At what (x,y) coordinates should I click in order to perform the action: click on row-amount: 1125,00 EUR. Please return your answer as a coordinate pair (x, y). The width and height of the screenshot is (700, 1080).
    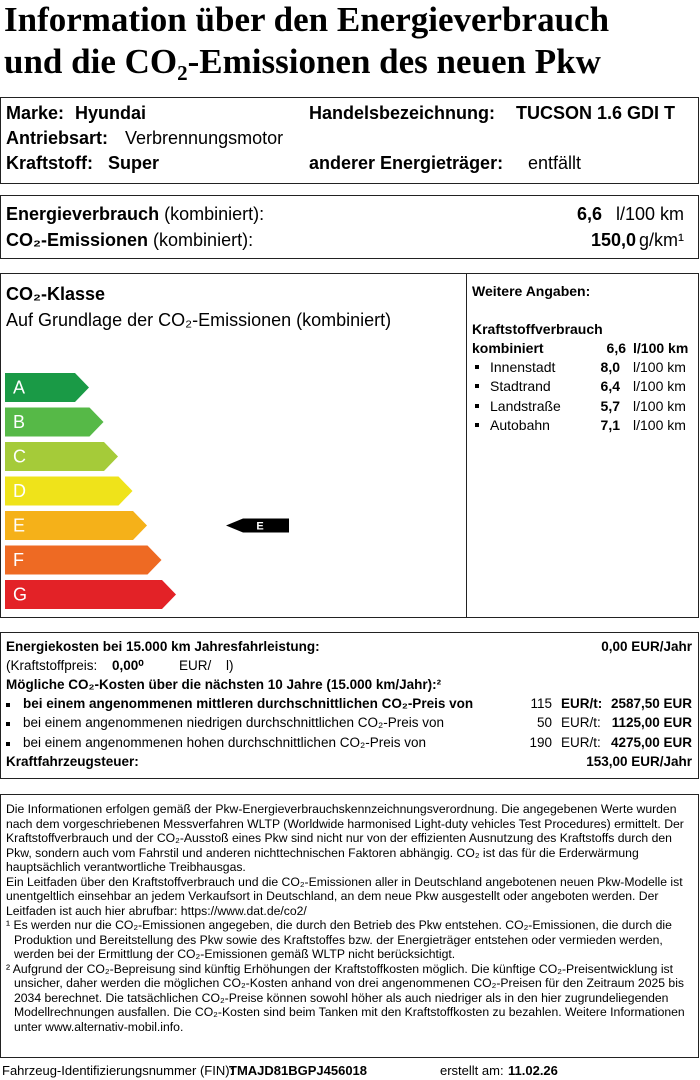
    Looking at the image, I should click on (651, 723).